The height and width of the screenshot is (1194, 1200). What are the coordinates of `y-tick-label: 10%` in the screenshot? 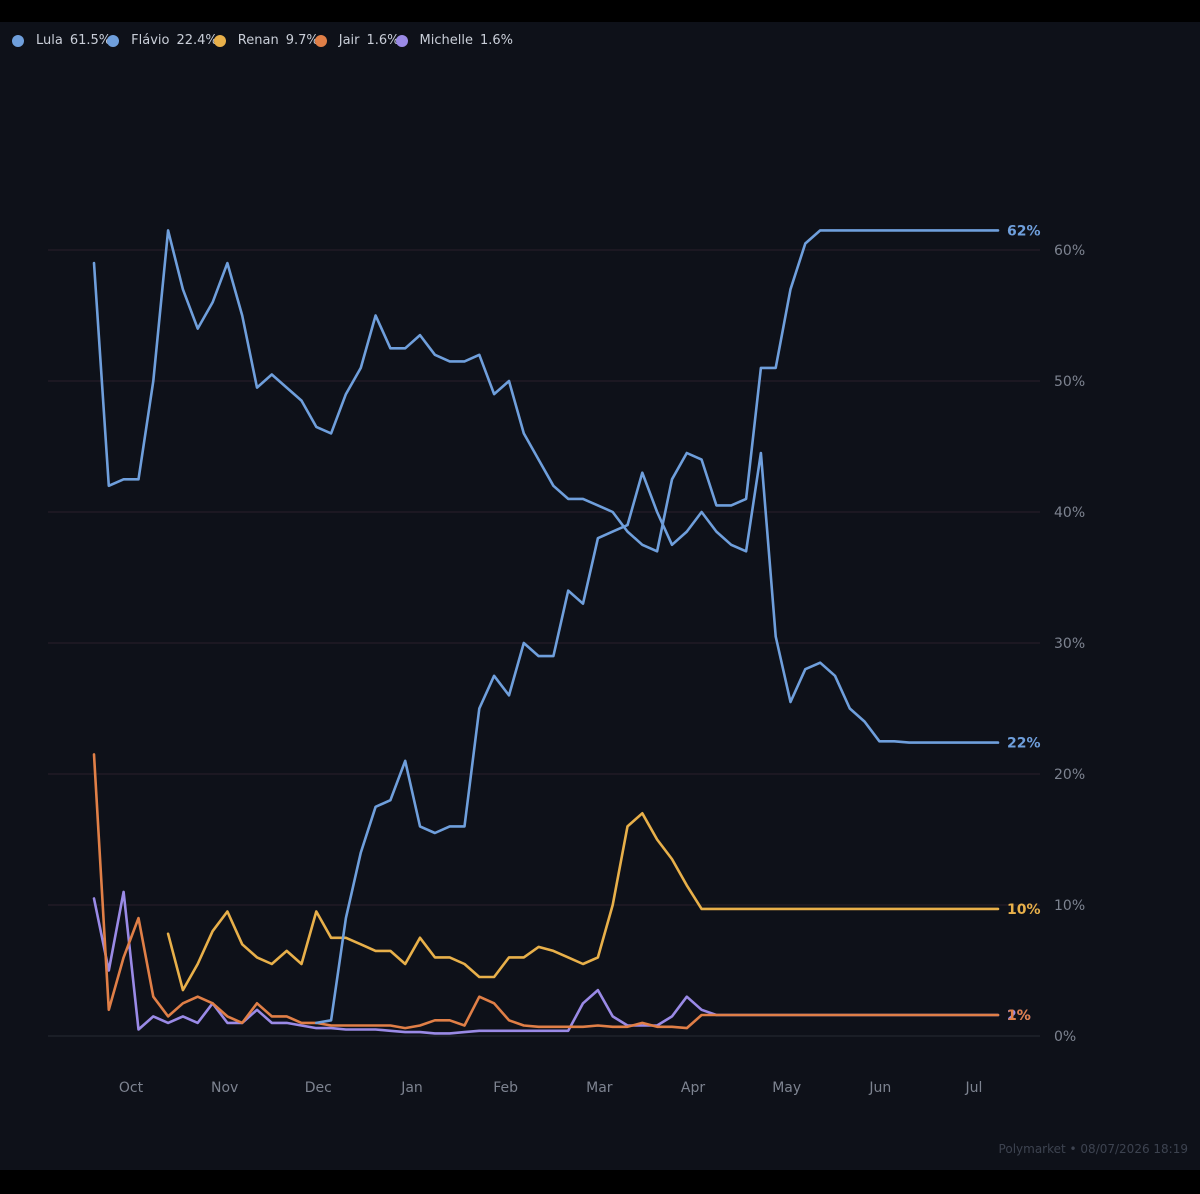 It's located at (1069, 906).